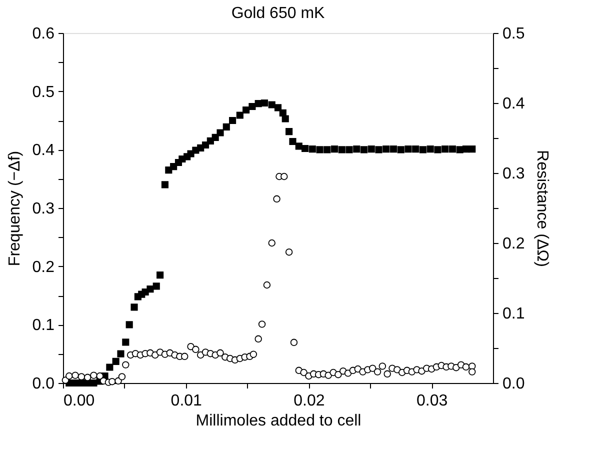 This screenshot has height=459, width=598. Describe the element at coordinates (513, 34) in the screenshot. I see `y2-tick-label: 0.5` at that location.